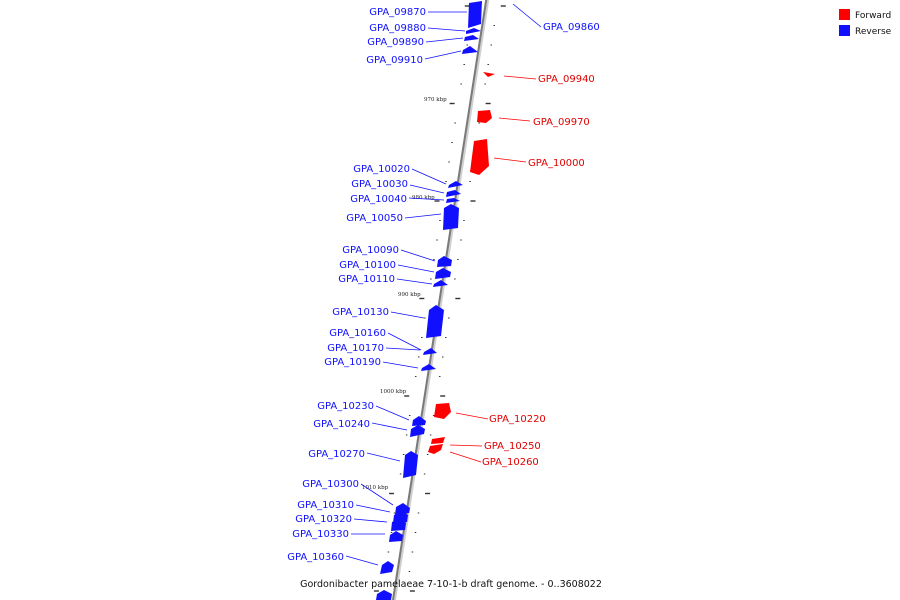 The height and width of the screenshot is (600, 900). Describe the element at coordinates (435, 100) in the screenshot. I see `scale-label-970: 970 kbp` at that location.